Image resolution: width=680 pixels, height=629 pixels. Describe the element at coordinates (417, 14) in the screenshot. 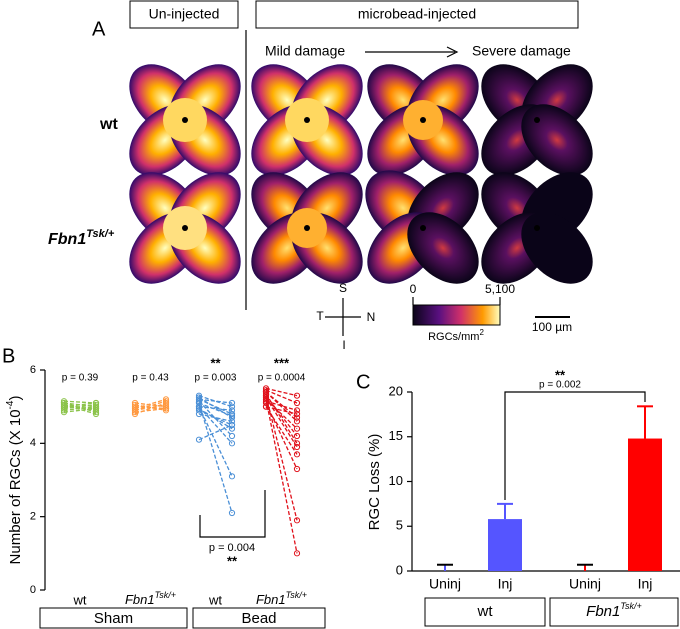

I see `header: microbead-injected` at that location.